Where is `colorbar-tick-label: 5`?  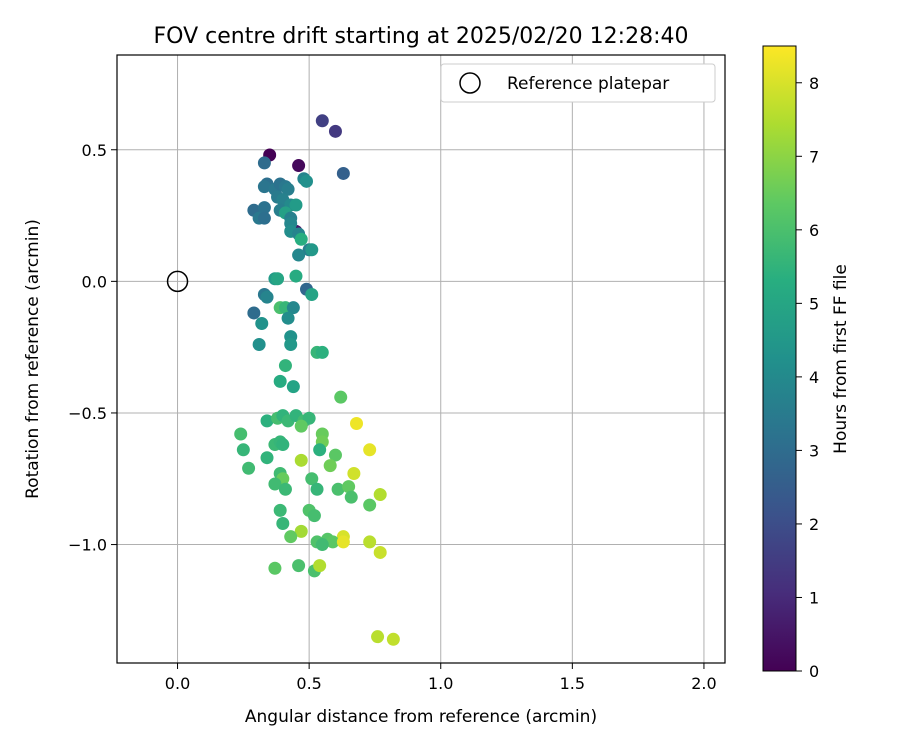 colorbar-tick-label: 5 is located at coordinates (814, 303).